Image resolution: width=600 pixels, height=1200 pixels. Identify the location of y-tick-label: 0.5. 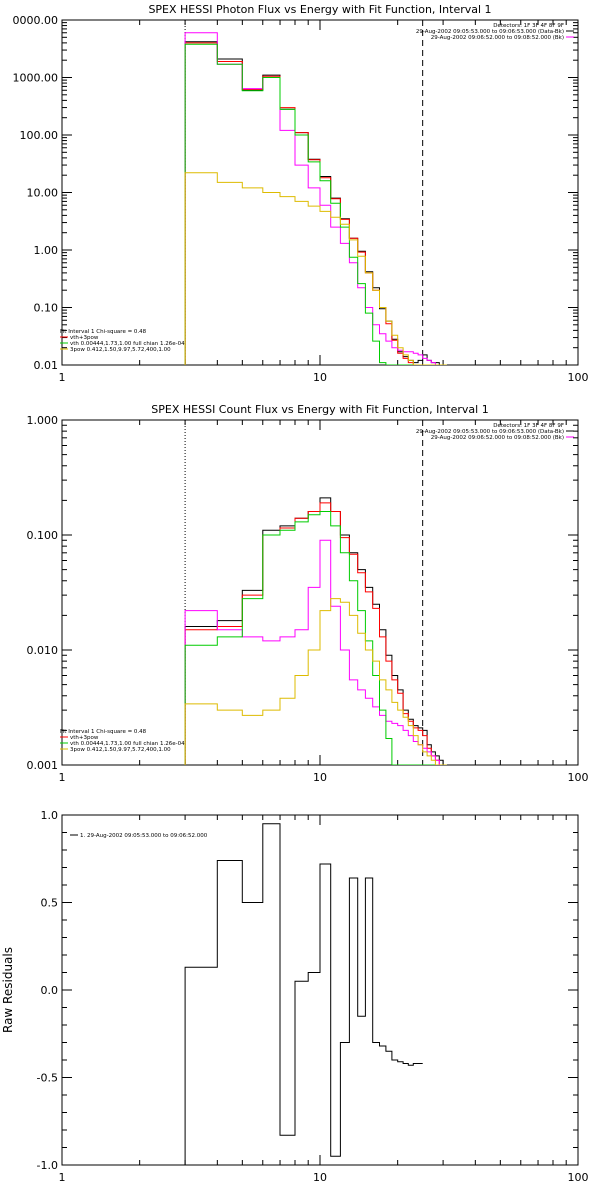
(50, 903).